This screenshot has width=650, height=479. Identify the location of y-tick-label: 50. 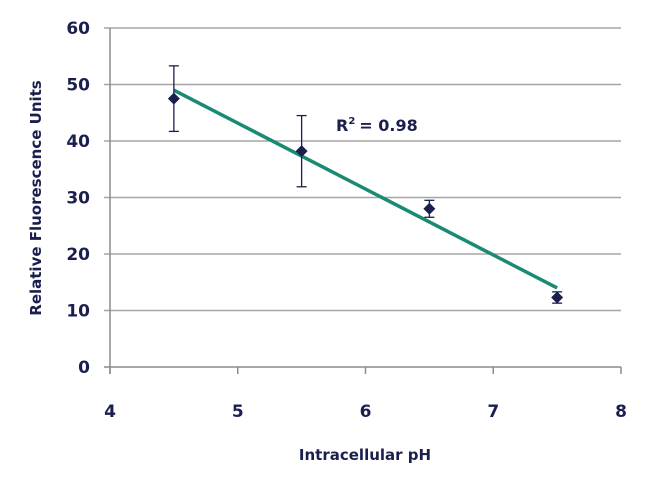
(78, 86).